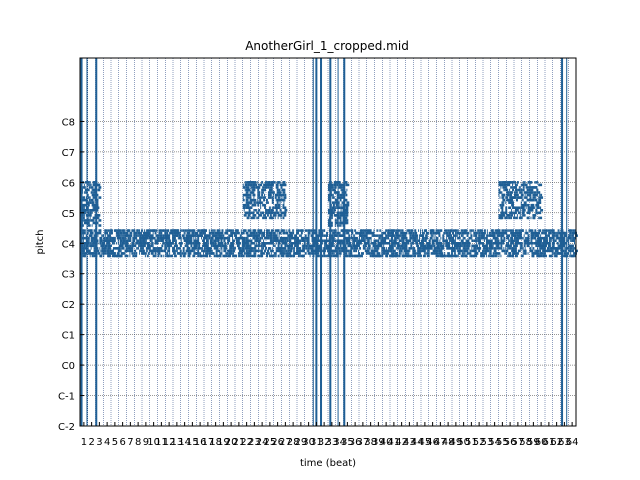 The height and width of the screenshot is (480, 640). What do you see at coordinates (40, 242) in the screenshot?
I see `y-axis-label: pitch` at bounding box center [40, 242].